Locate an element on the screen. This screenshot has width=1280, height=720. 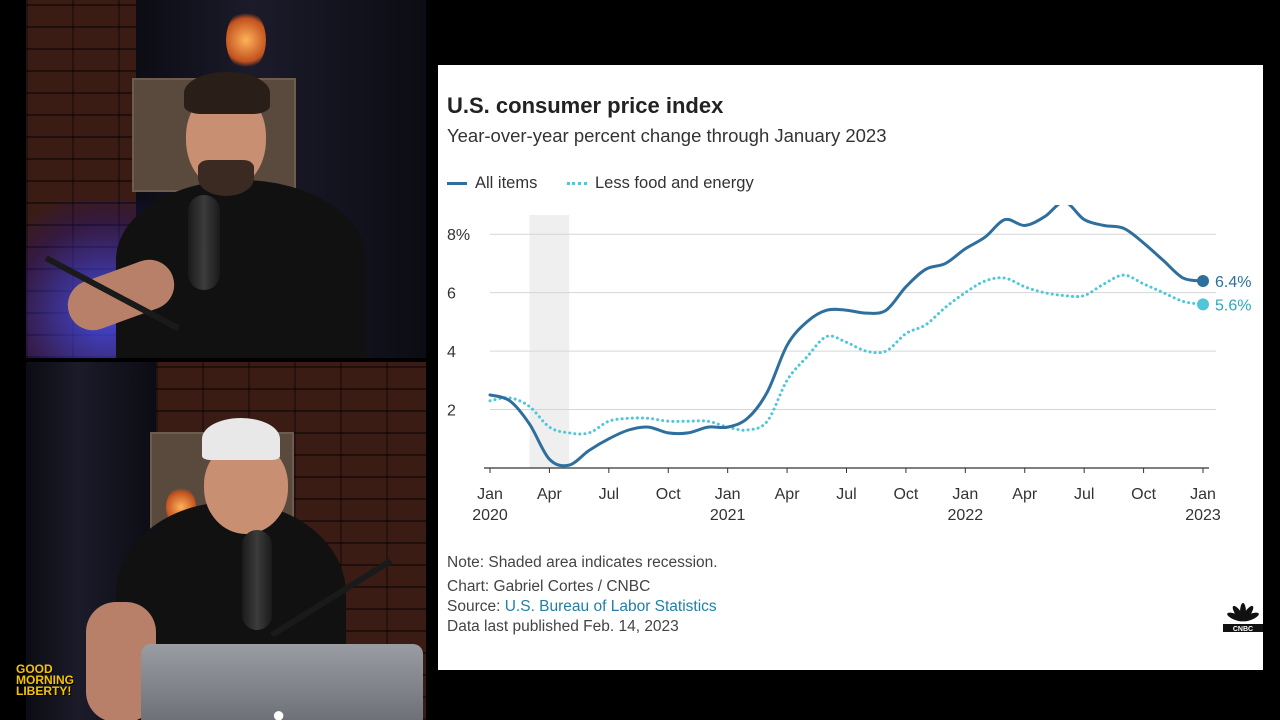
legend-label-all-items: All items is located at coordinates (506, 183).